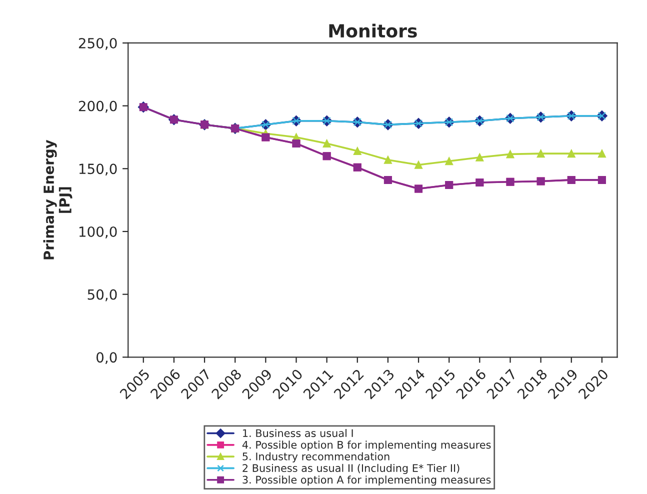  What do you see at coordinates (351, 469) in the screenshot?
I see `legend-label: 2 Business as usual II (Including E* Tier II)` at bounding box center [351, 469].